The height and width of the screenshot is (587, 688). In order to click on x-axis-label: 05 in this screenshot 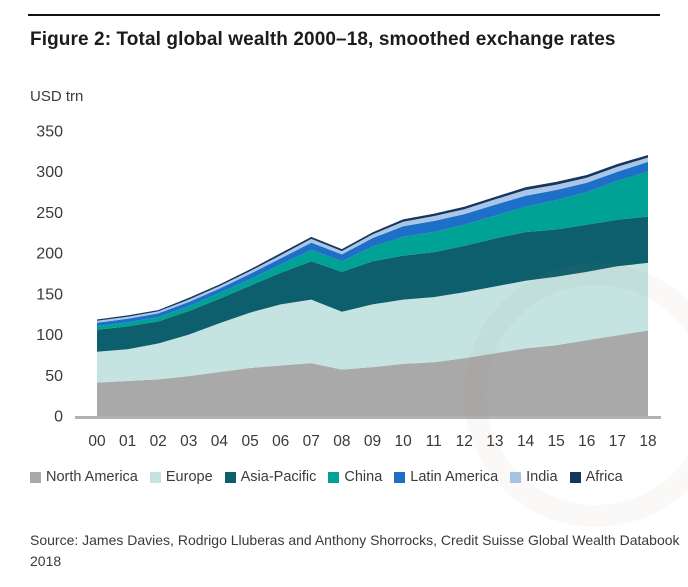, I will do `click(249, 441)`.